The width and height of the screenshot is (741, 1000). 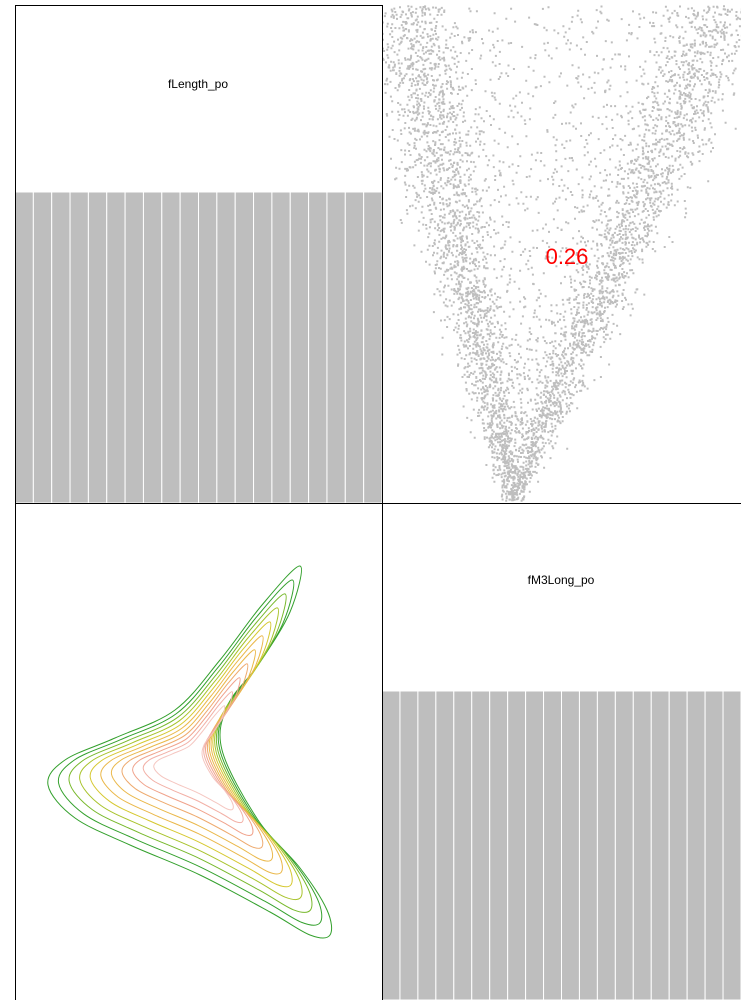 What do you see at coordinates (561, 580) in the screenshot?
I see `variable-label-fM3Long_po: fM3Long_po` at bounding box center [561, 580].